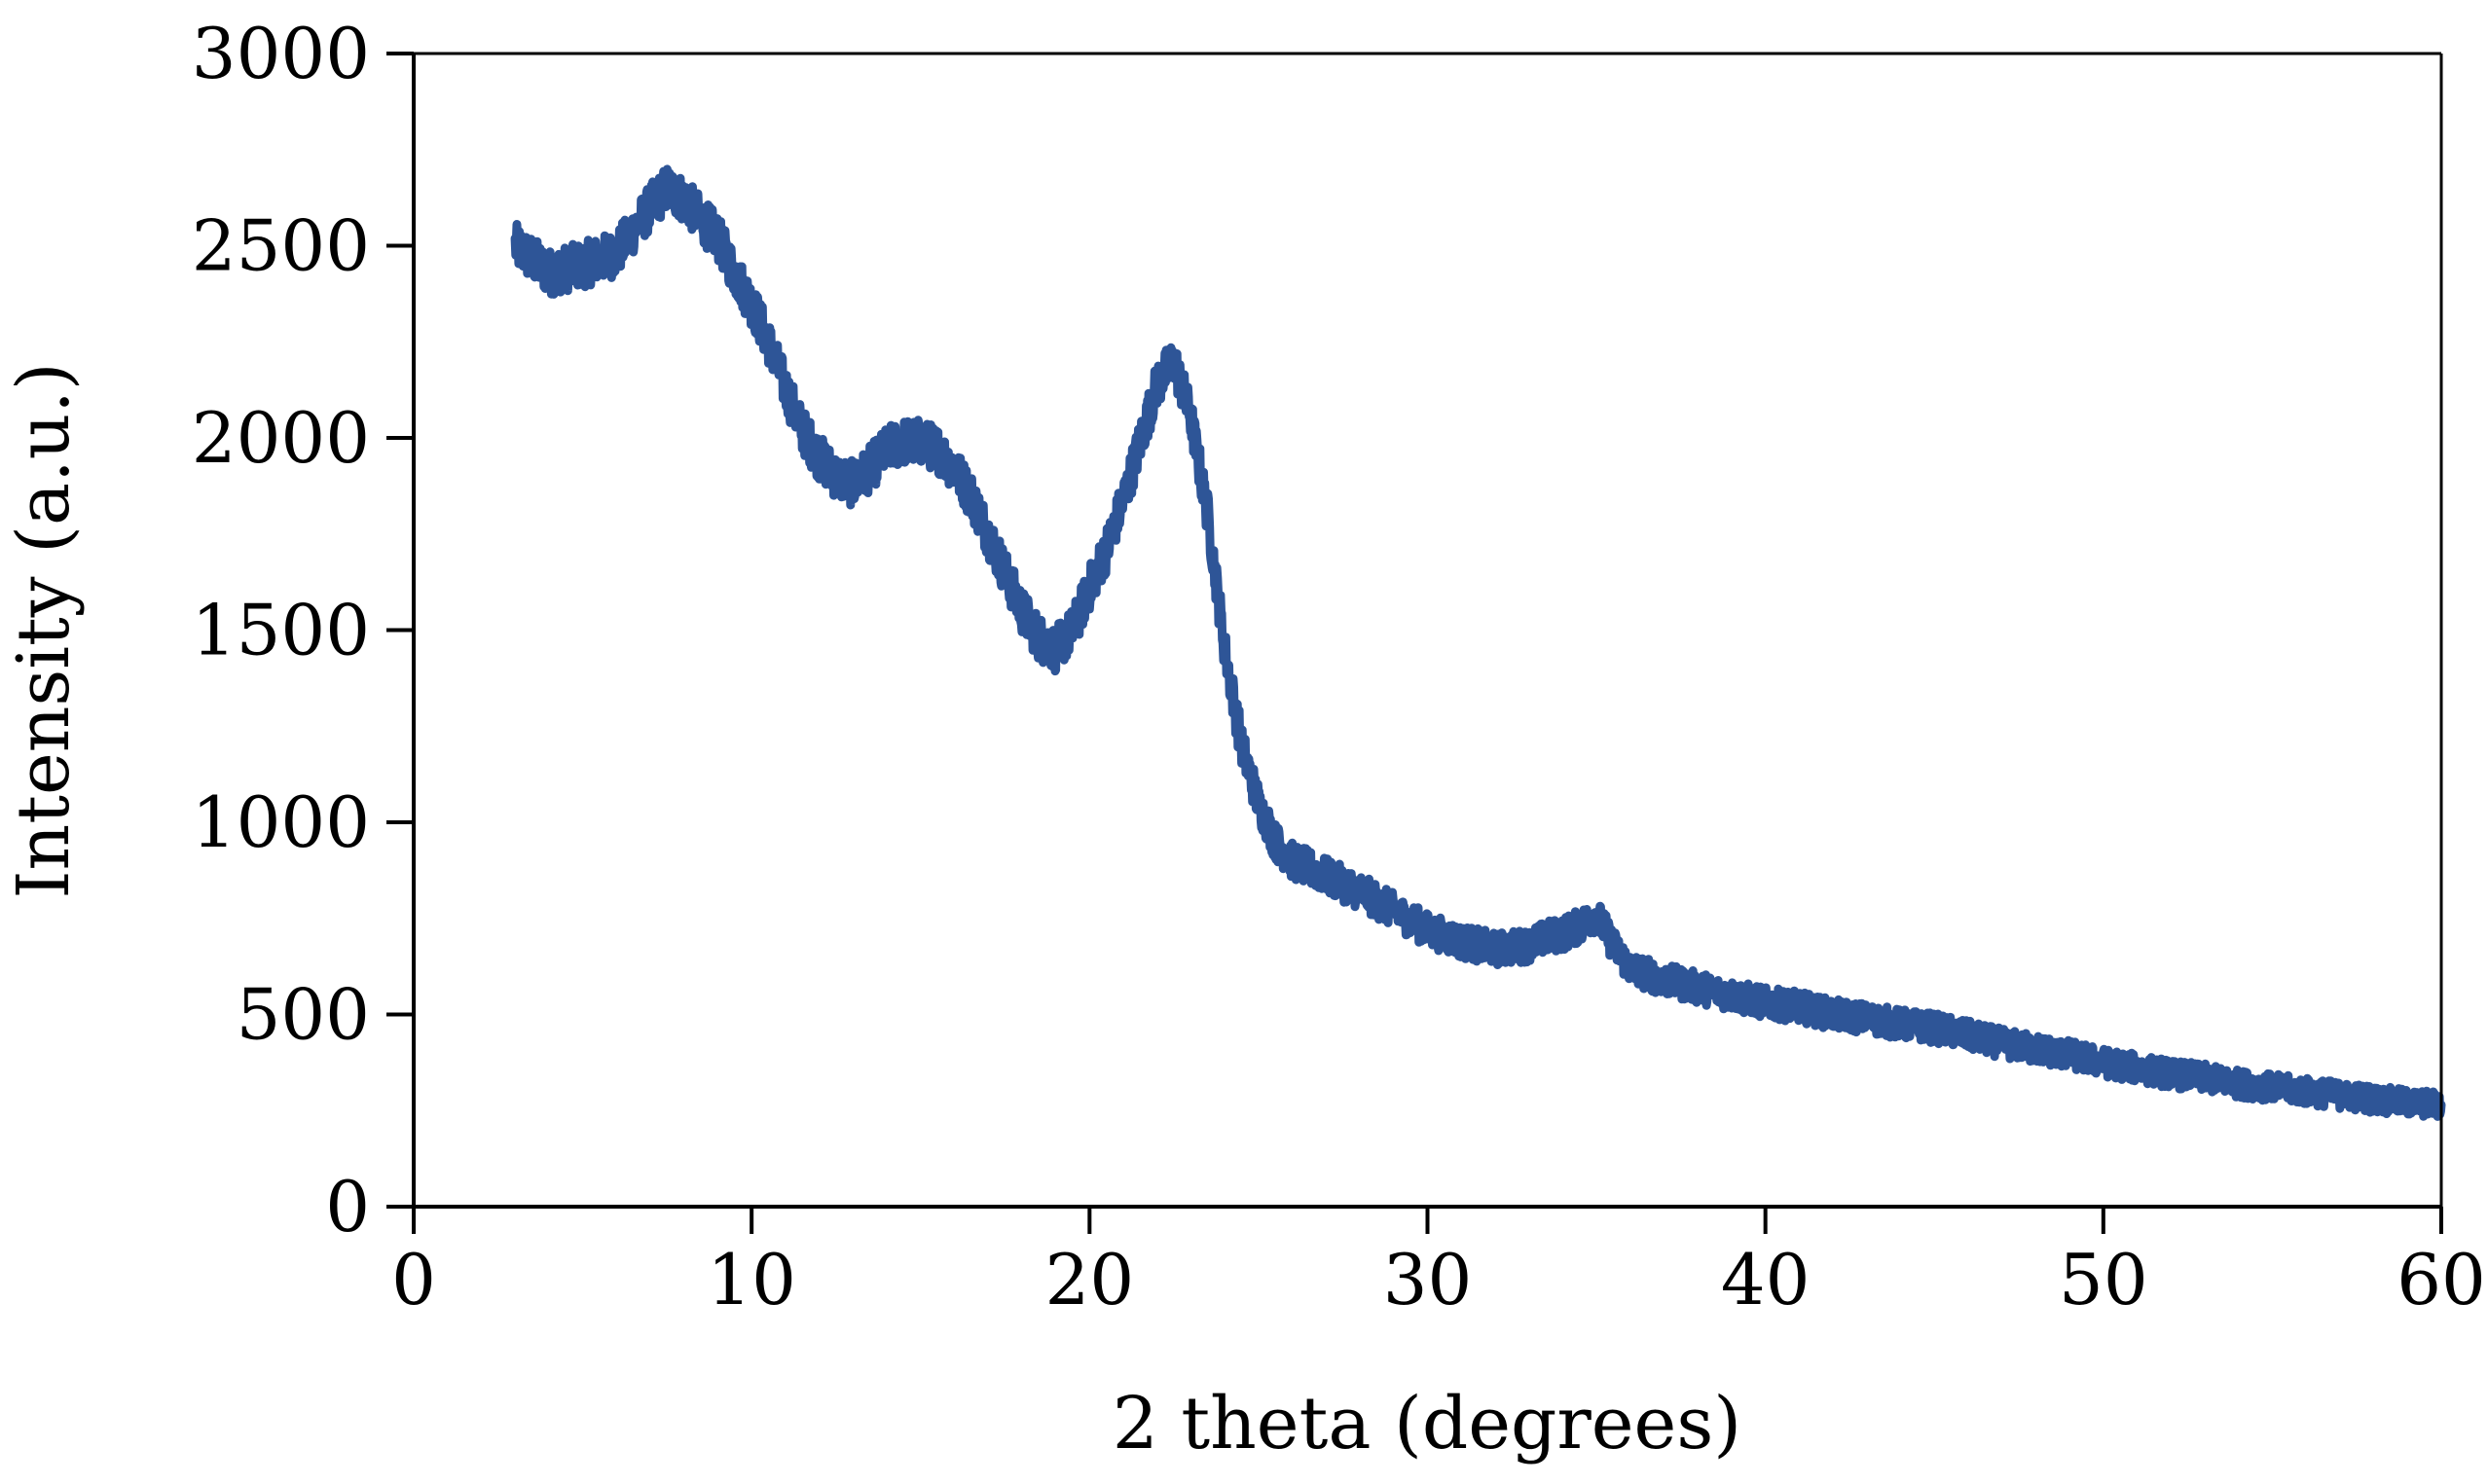  Describe the element at coordinates (281, 438) in the screenshot. I see `y-tick-label: 2000` at that location.